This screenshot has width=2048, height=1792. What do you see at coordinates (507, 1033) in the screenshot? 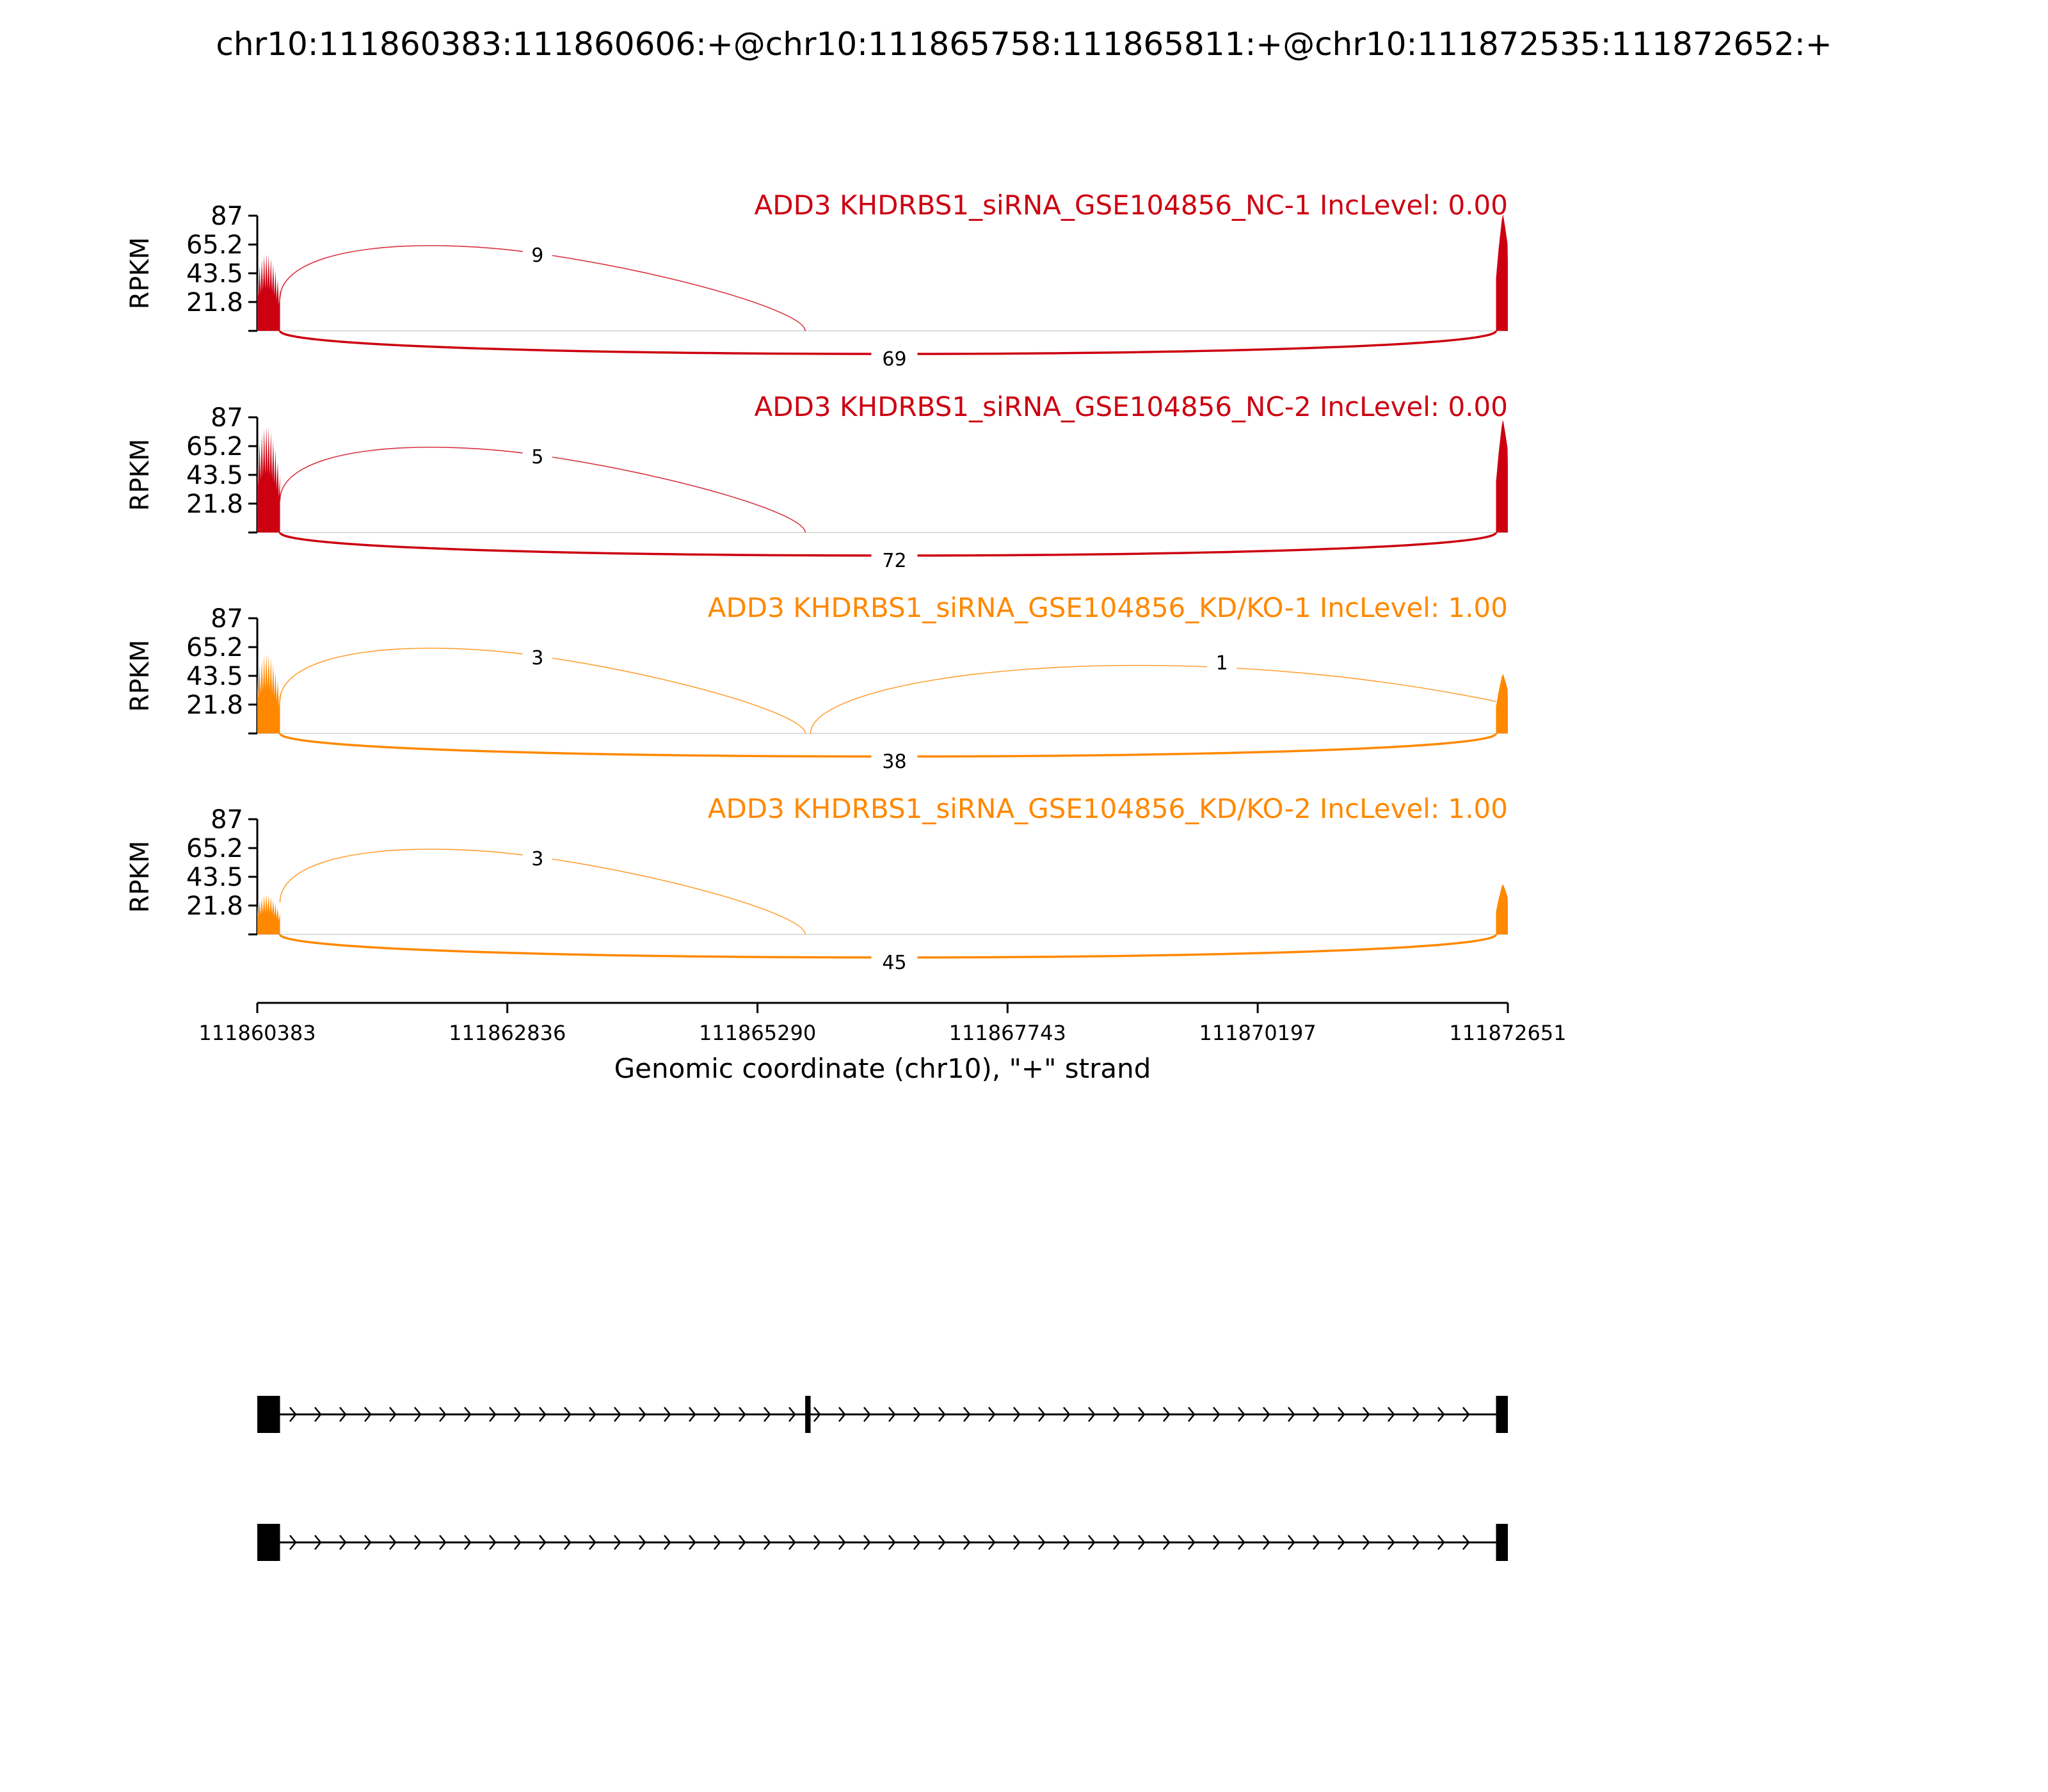
I see `x-tick-label: 111862836` at bounding box center [507, 1033].